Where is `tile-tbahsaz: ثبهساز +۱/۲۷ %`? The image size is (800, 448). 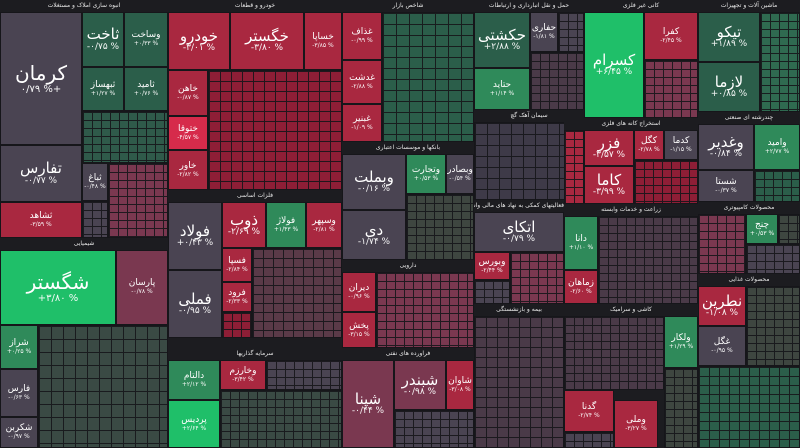
tile-tbahsaz: ثبهساز +۱/۲۷ % is located at coordinates (103, 89).